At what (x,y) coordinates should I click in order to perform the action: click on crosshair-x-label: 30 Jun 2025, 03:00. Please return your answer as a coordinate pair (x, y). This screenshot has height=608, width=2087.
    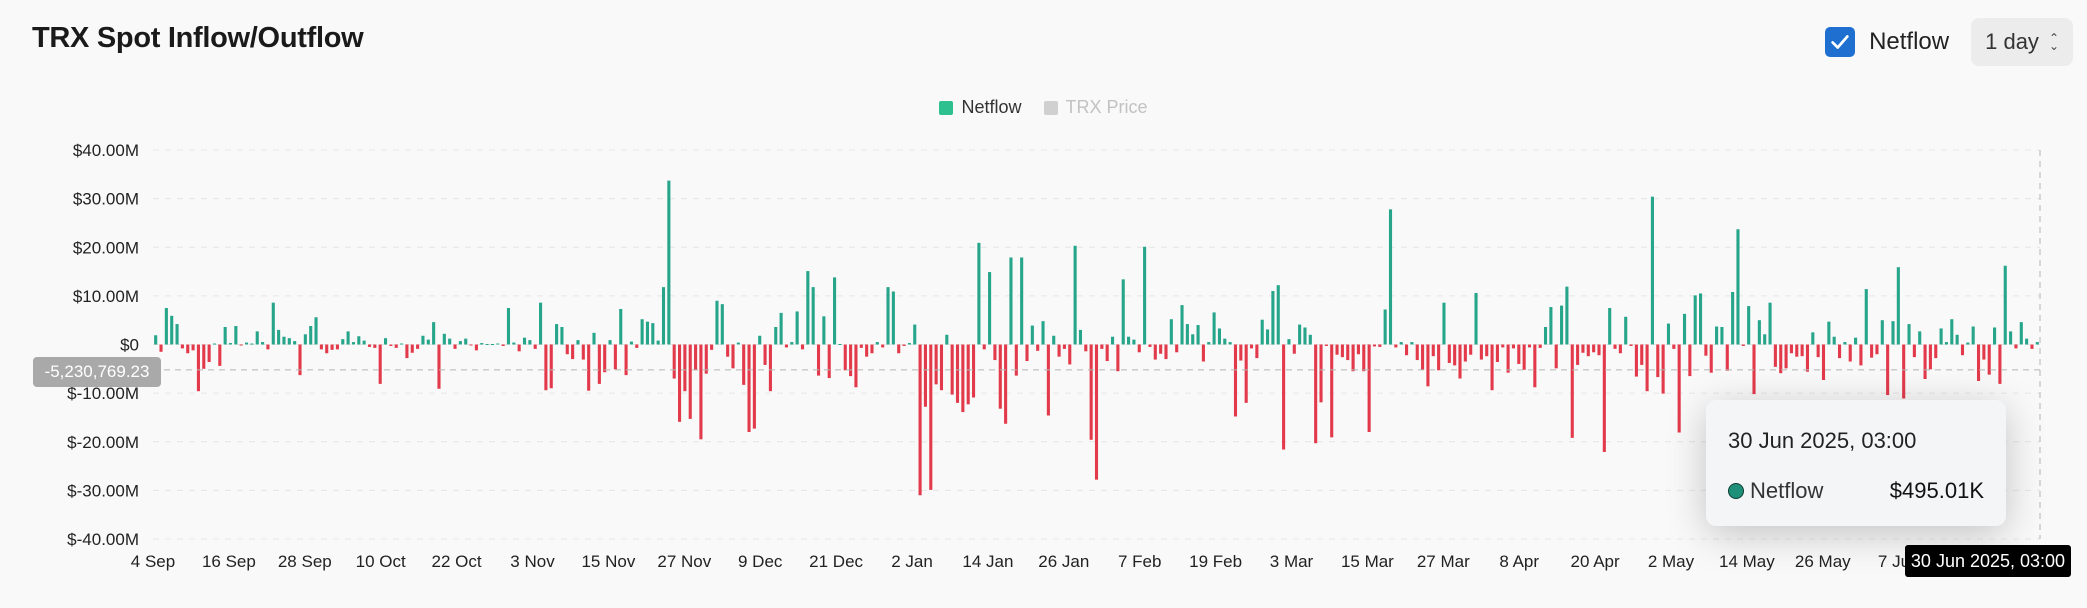
    Looking at the image, I should click on (1988, 561).